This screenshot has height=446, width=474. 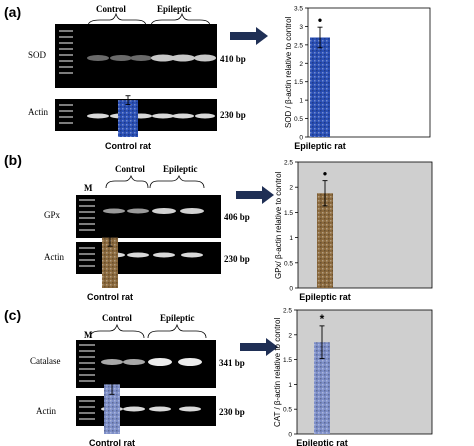 What do you see at coordinates (45, 361) in the screenshot?
I see `gel-row-label-catalase: Catalase` at bounding box center [45, 361].